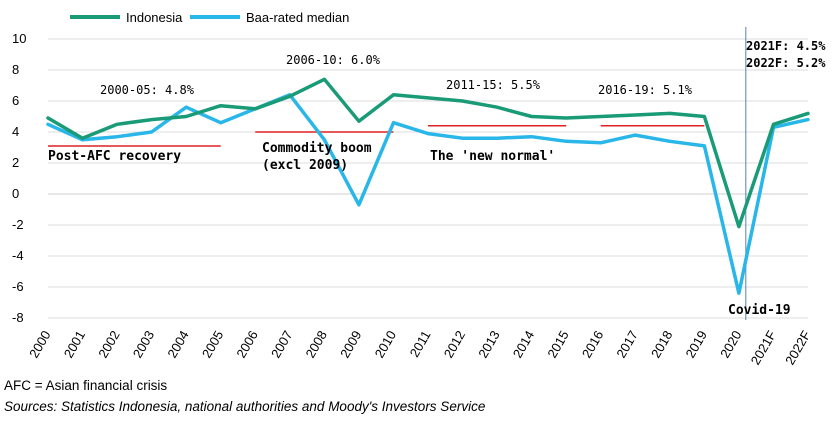 The width and height of the screenshot is (833, 433). What do you see at coordinates (385, 344) in the screenshot?
I see `x-tick-label: 2010` at bounding box center [385, 344].